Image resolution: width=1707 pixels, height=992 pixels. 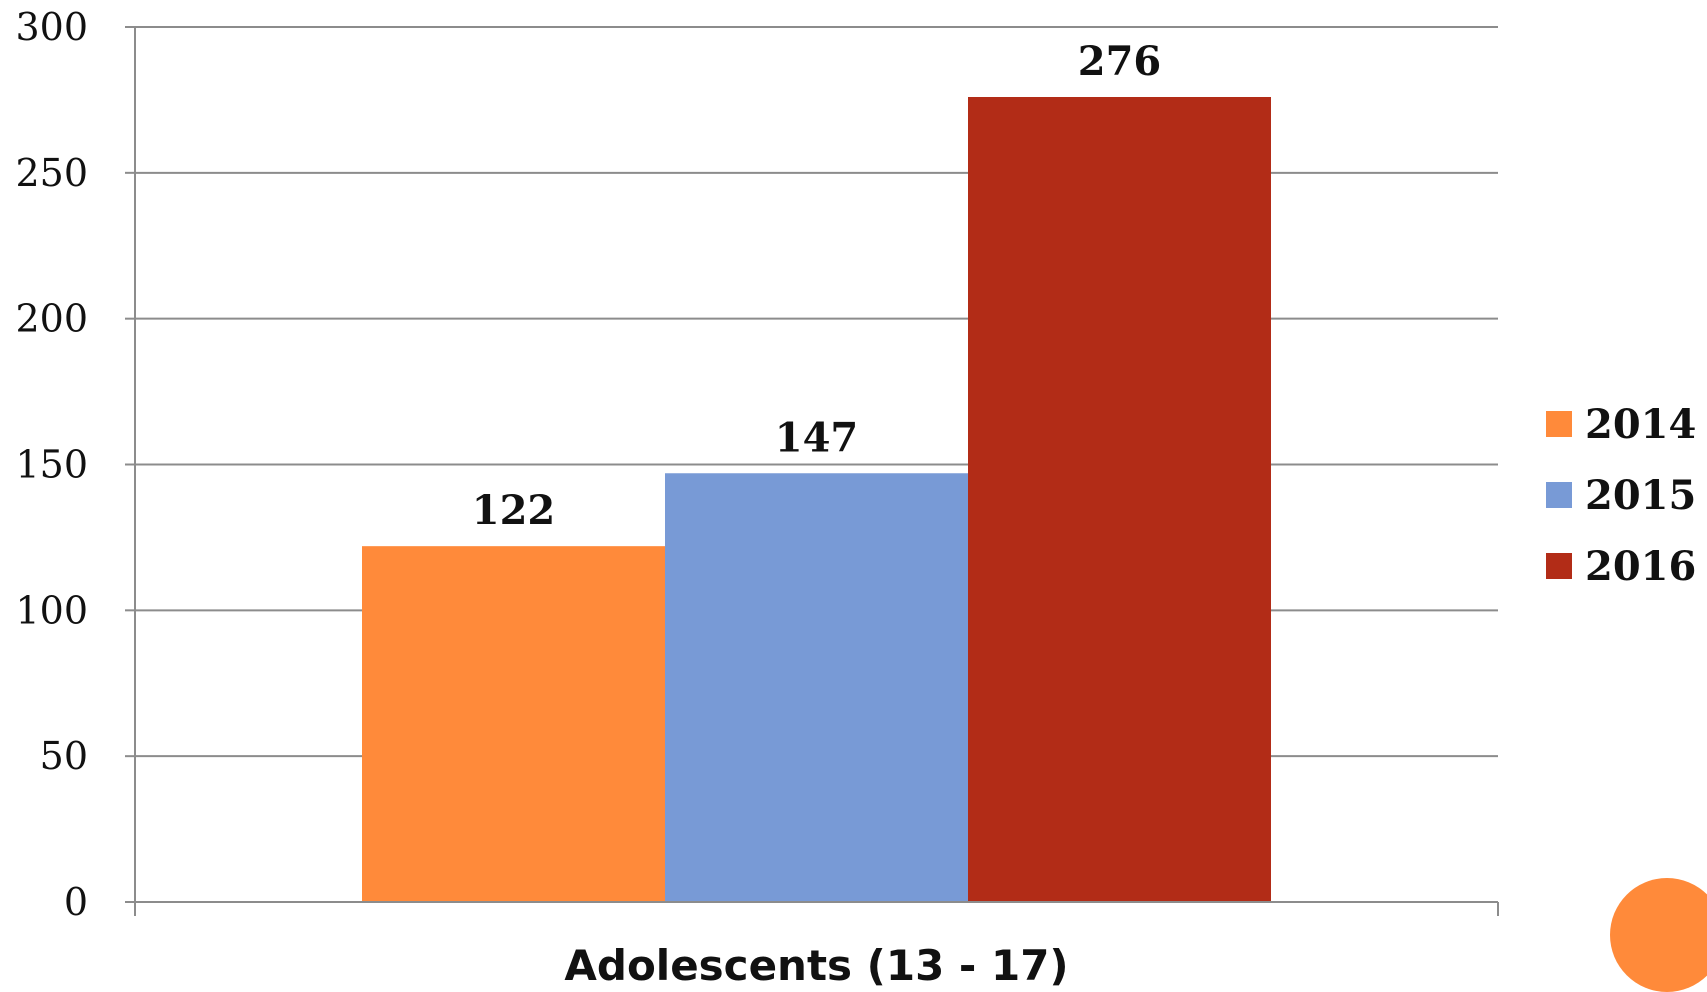 I want to click on legend-swatch-2016, so click(x=1559, y=566).